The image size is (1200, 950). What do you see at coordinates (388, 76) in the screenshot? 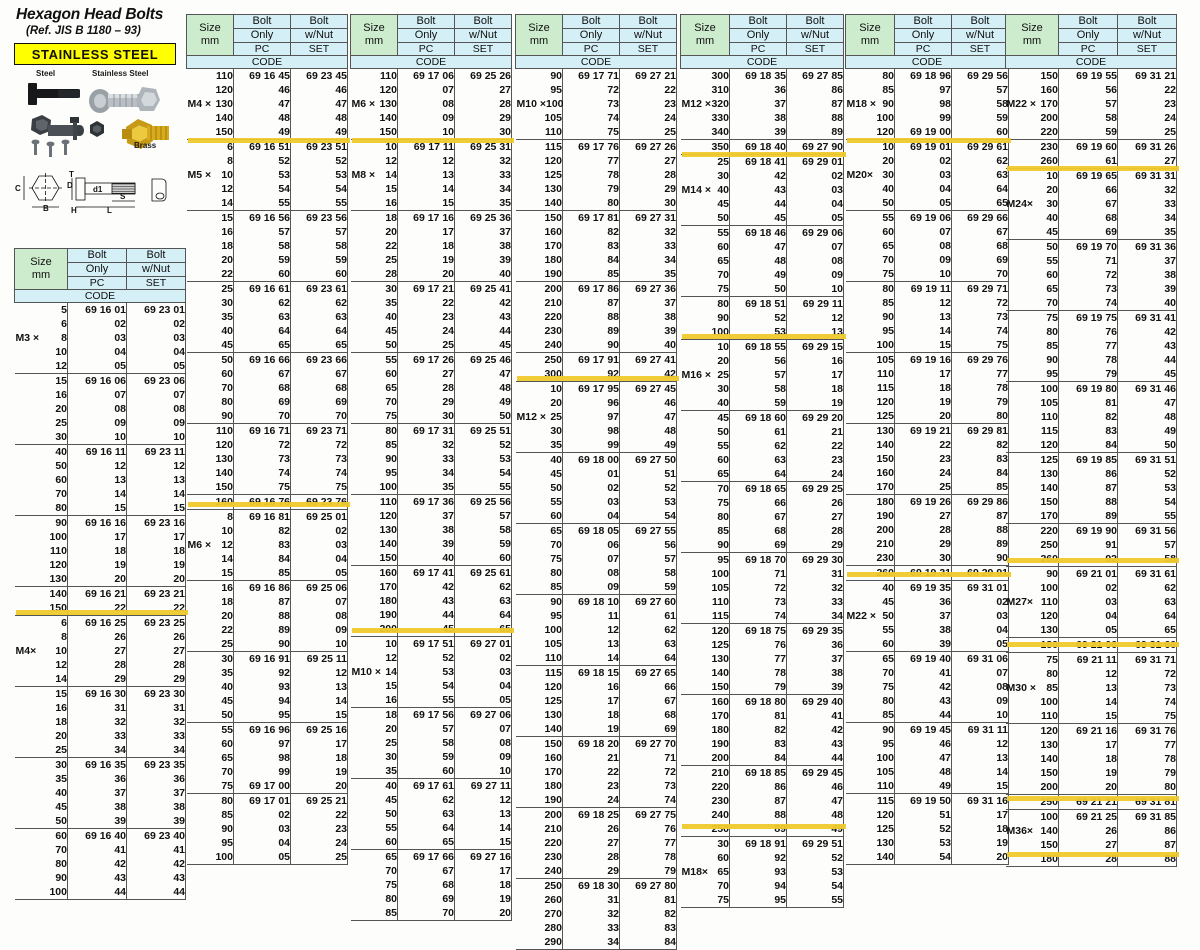
I see `cell-size: 110` at bounding box center [388, 76].